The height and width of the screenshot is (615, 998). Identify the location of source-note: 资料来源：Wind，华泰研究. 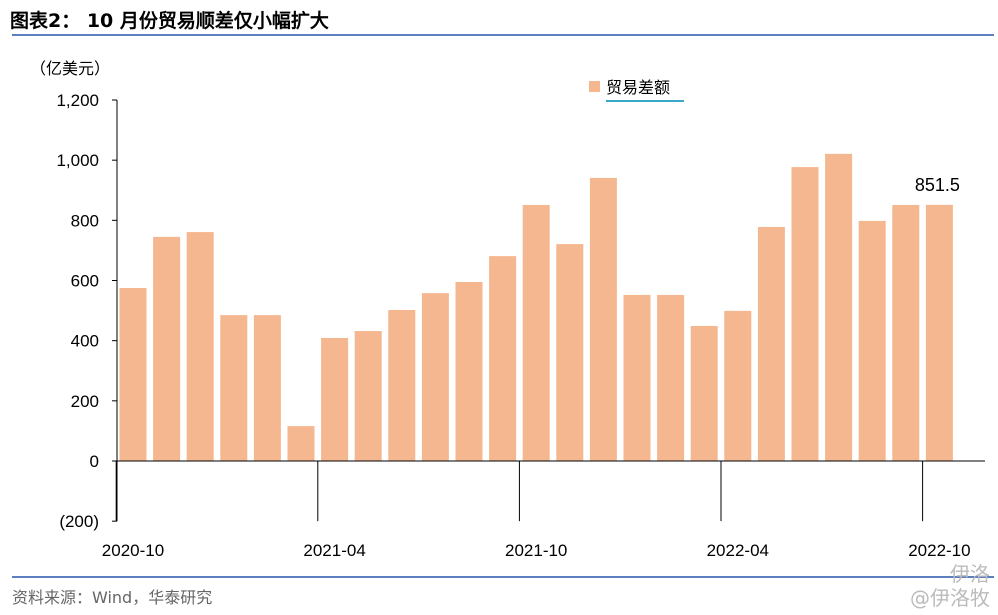
(112, 597).